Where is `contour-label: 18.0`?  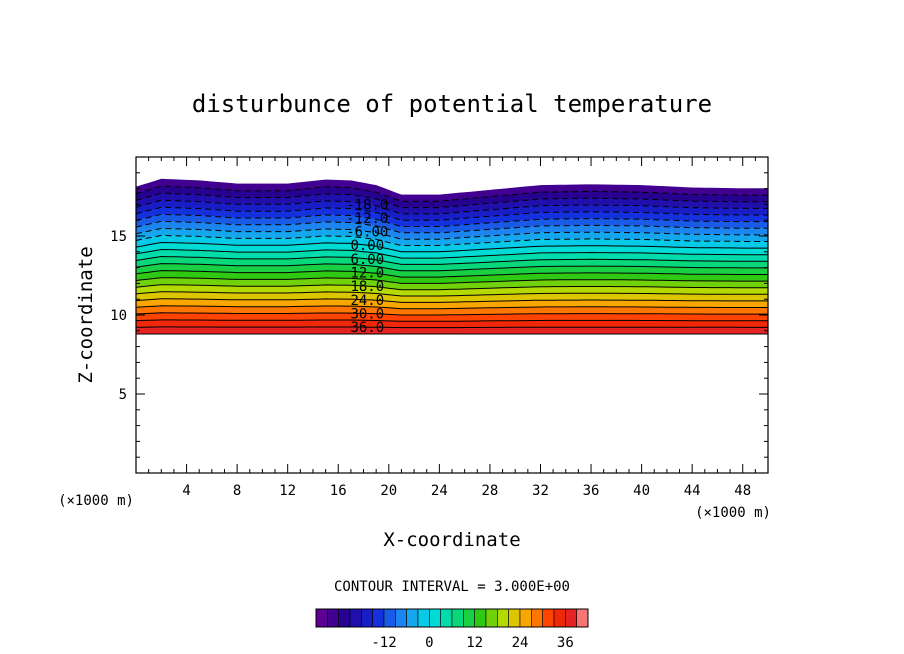 contour-label: 18.0 is located at coordinates (367, 287).